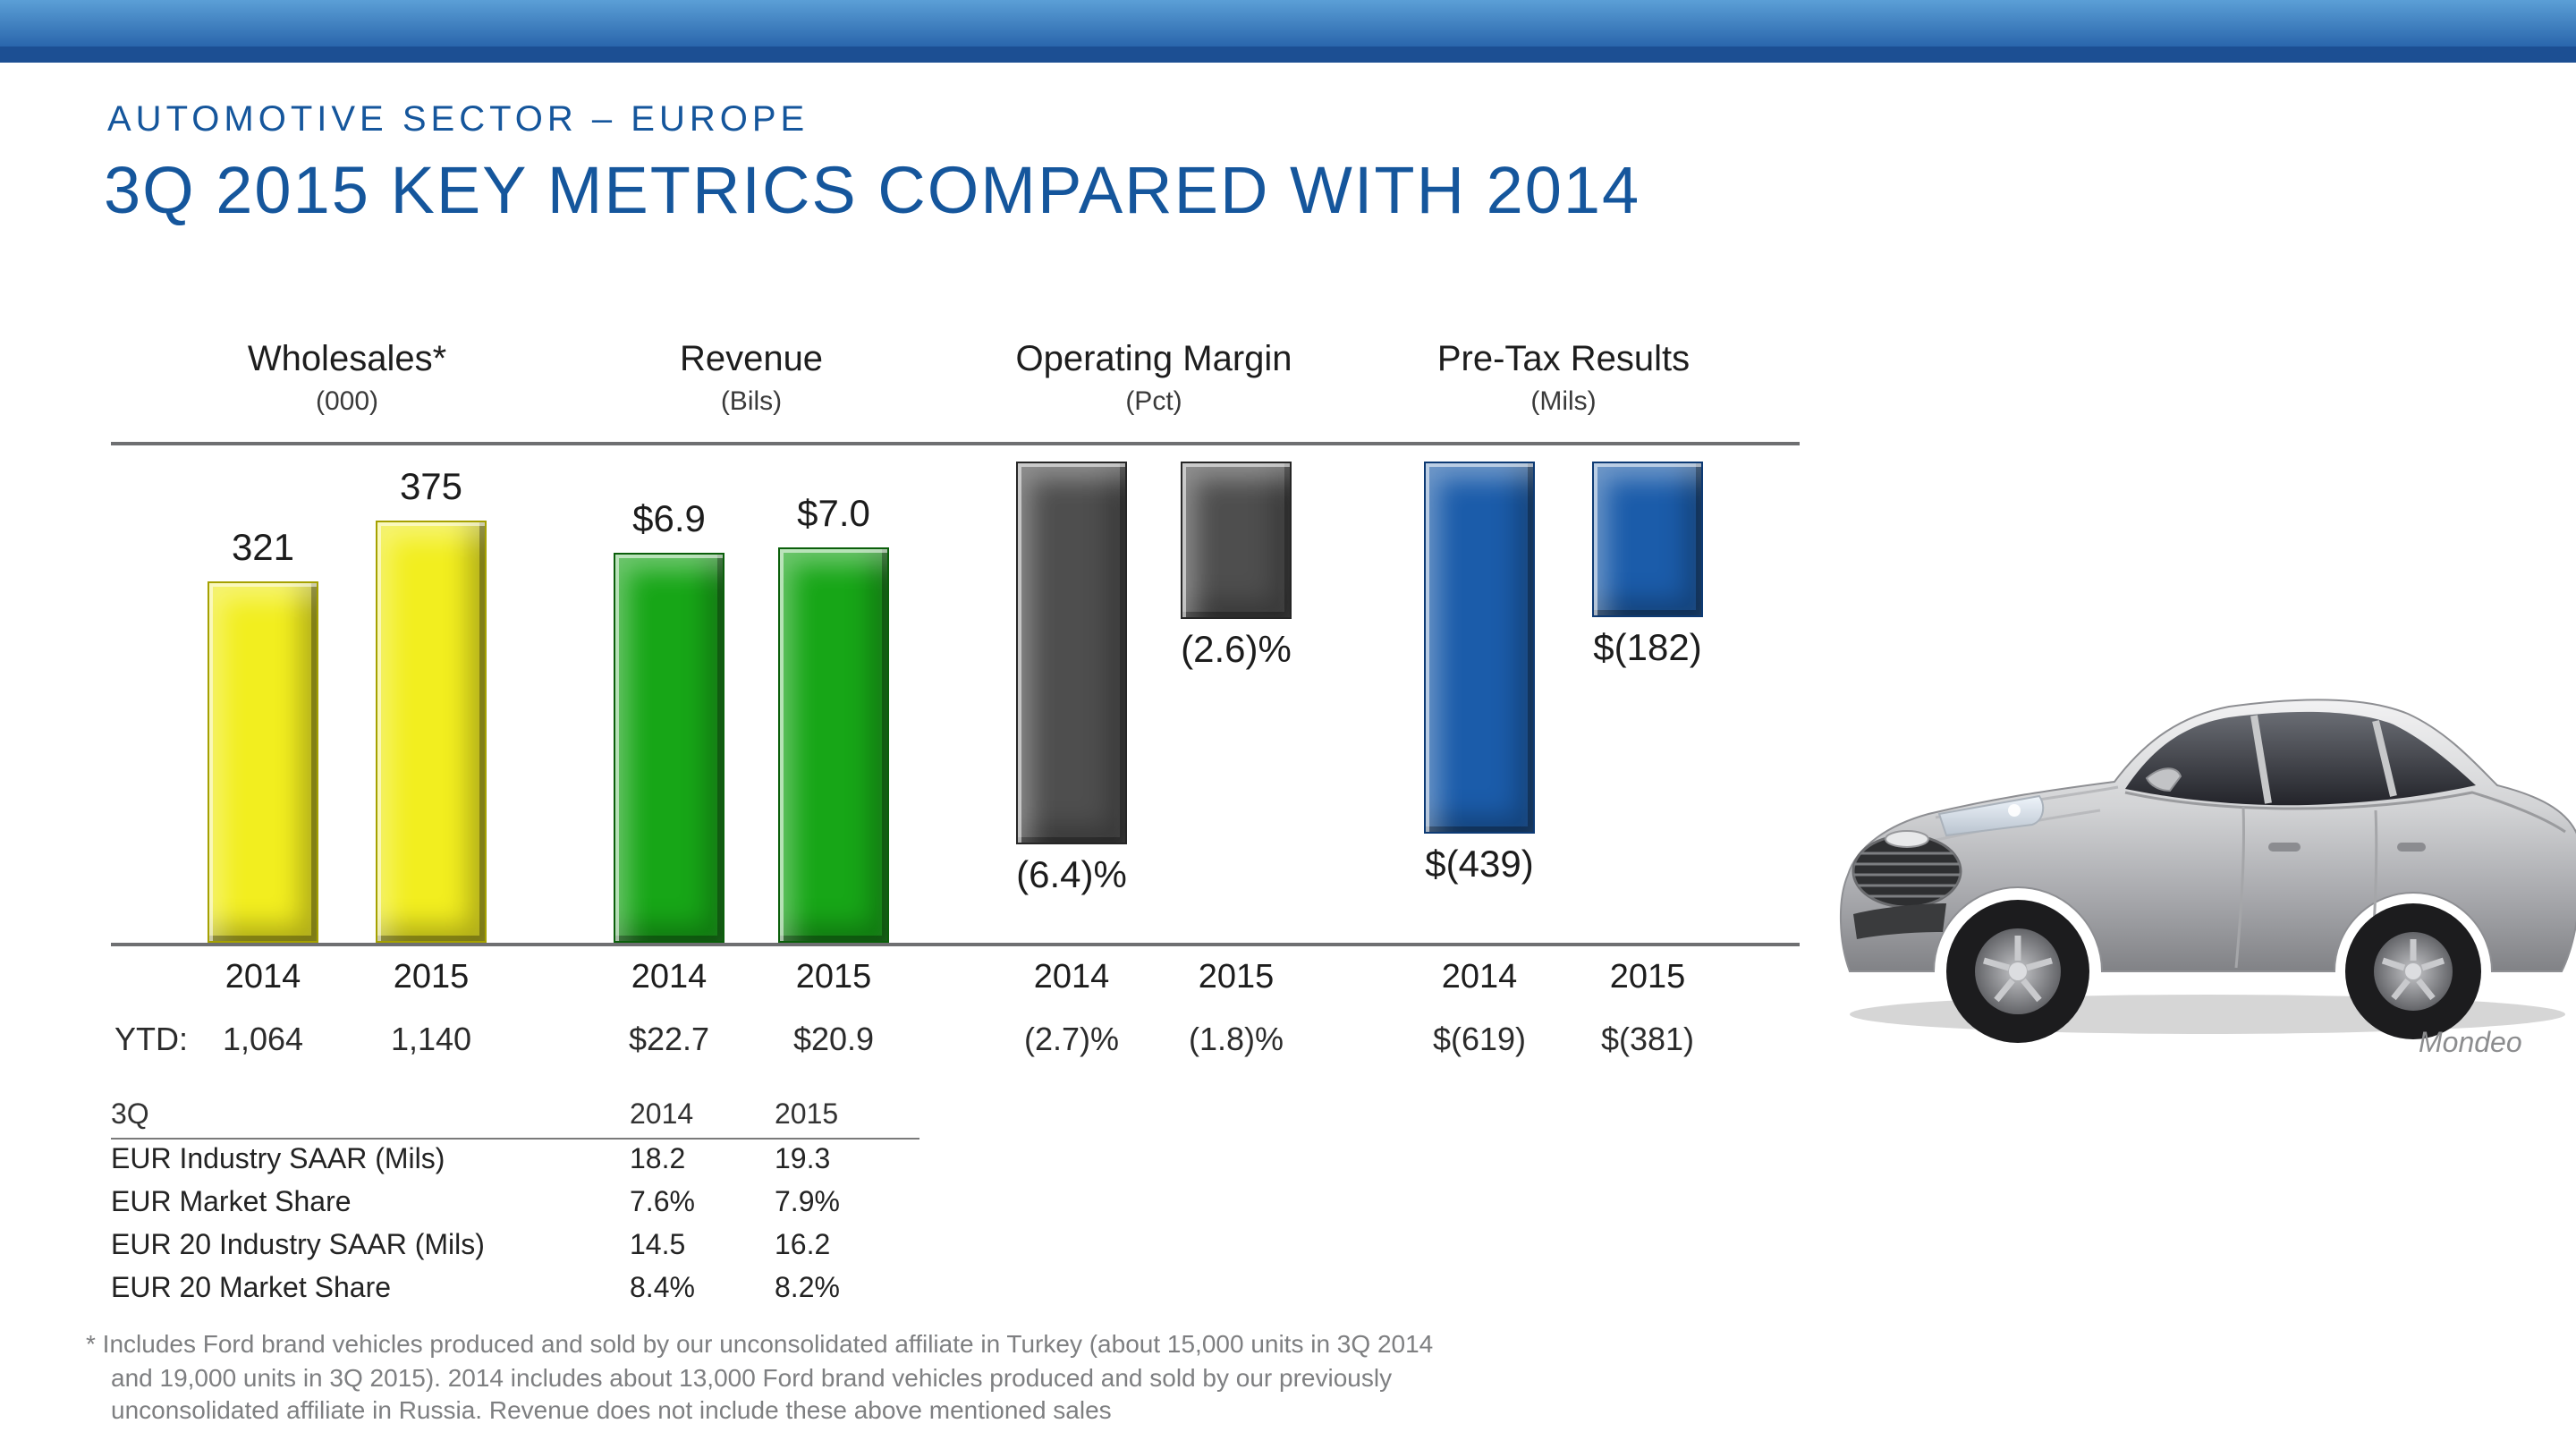 The image size is (2576, 1449). What do you see at coordinates (803, 1160) in the screenshot?
I see `row-value-2015: 19.3` at bounding box center [803, 1160].